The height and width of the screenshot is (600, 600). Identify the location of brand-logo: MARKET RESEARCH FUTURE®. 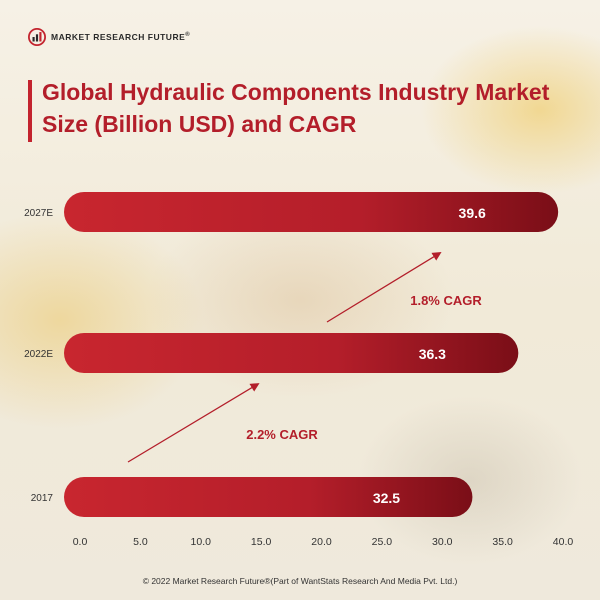
(109, 37).